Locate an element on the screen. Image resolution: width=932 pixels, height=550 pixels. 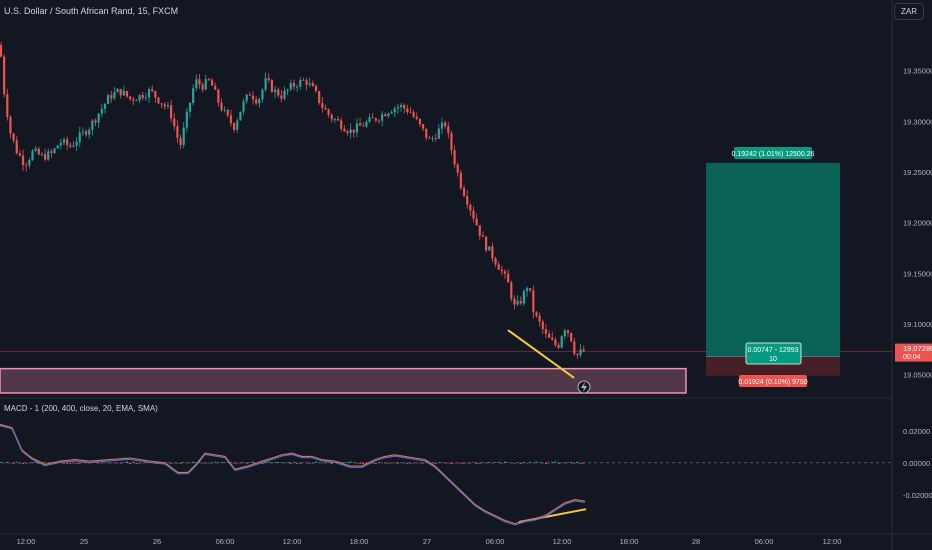
macd-indicator-title: MACD - 1 (200, 400, close, 20, EMA, SMA) is located at coordinates (81, 408).